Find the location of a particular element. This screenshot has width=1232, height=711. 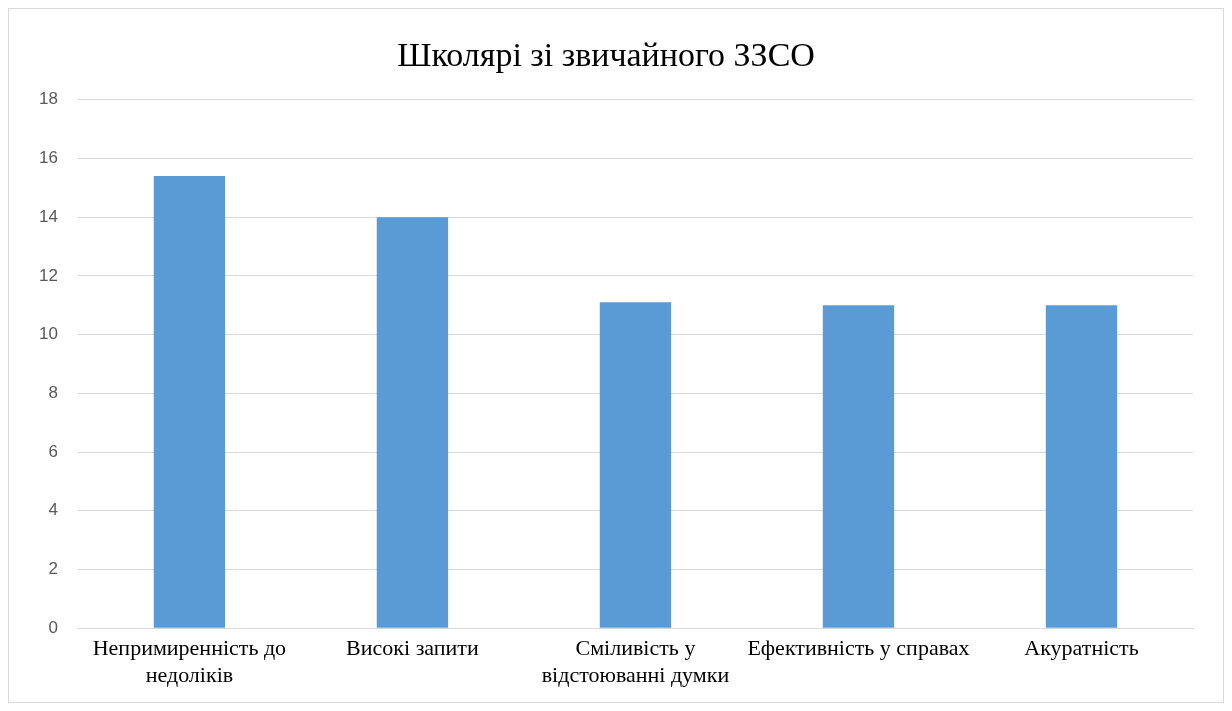

y-tick-label: 14 is located at coordinates (48, 216).